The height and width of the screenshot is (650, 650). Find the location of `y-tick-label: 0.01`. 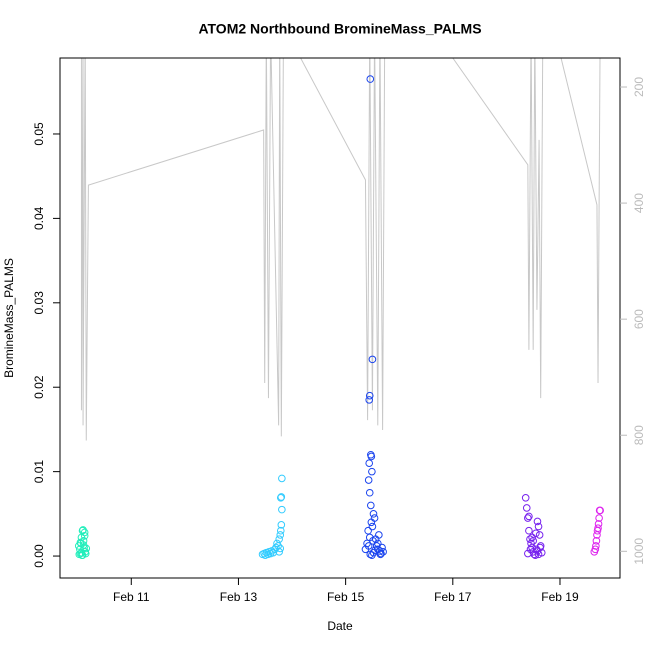

y-tick-label: 0.01 is located at coordinates (39, 472).